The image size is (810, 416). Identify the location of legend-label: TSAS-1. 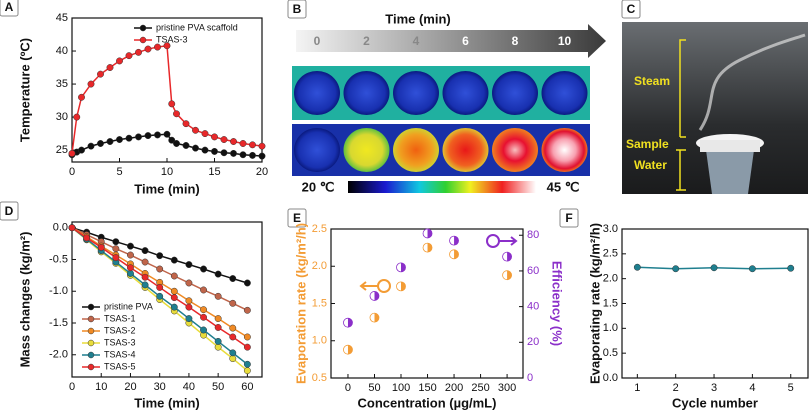
(120, 318).